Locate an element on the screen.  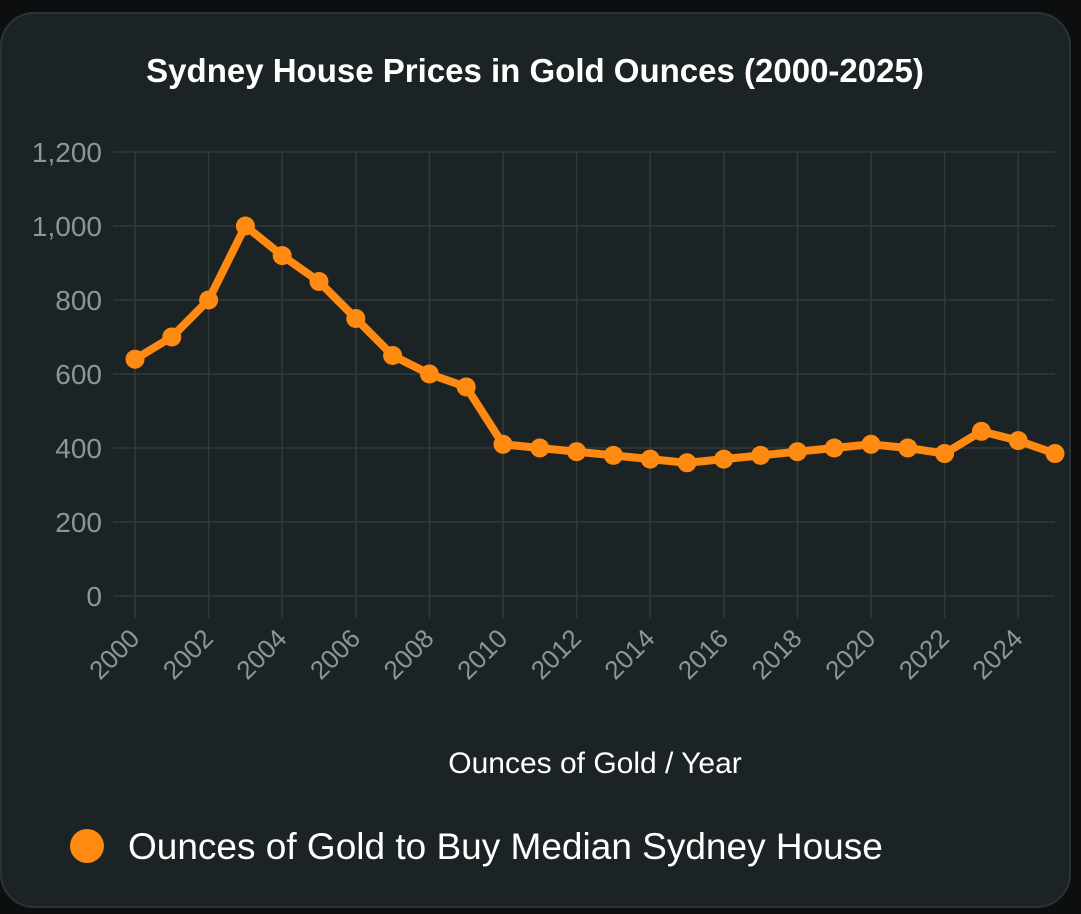
x-tick-label: 2016 is located at coordinates (703, 654).